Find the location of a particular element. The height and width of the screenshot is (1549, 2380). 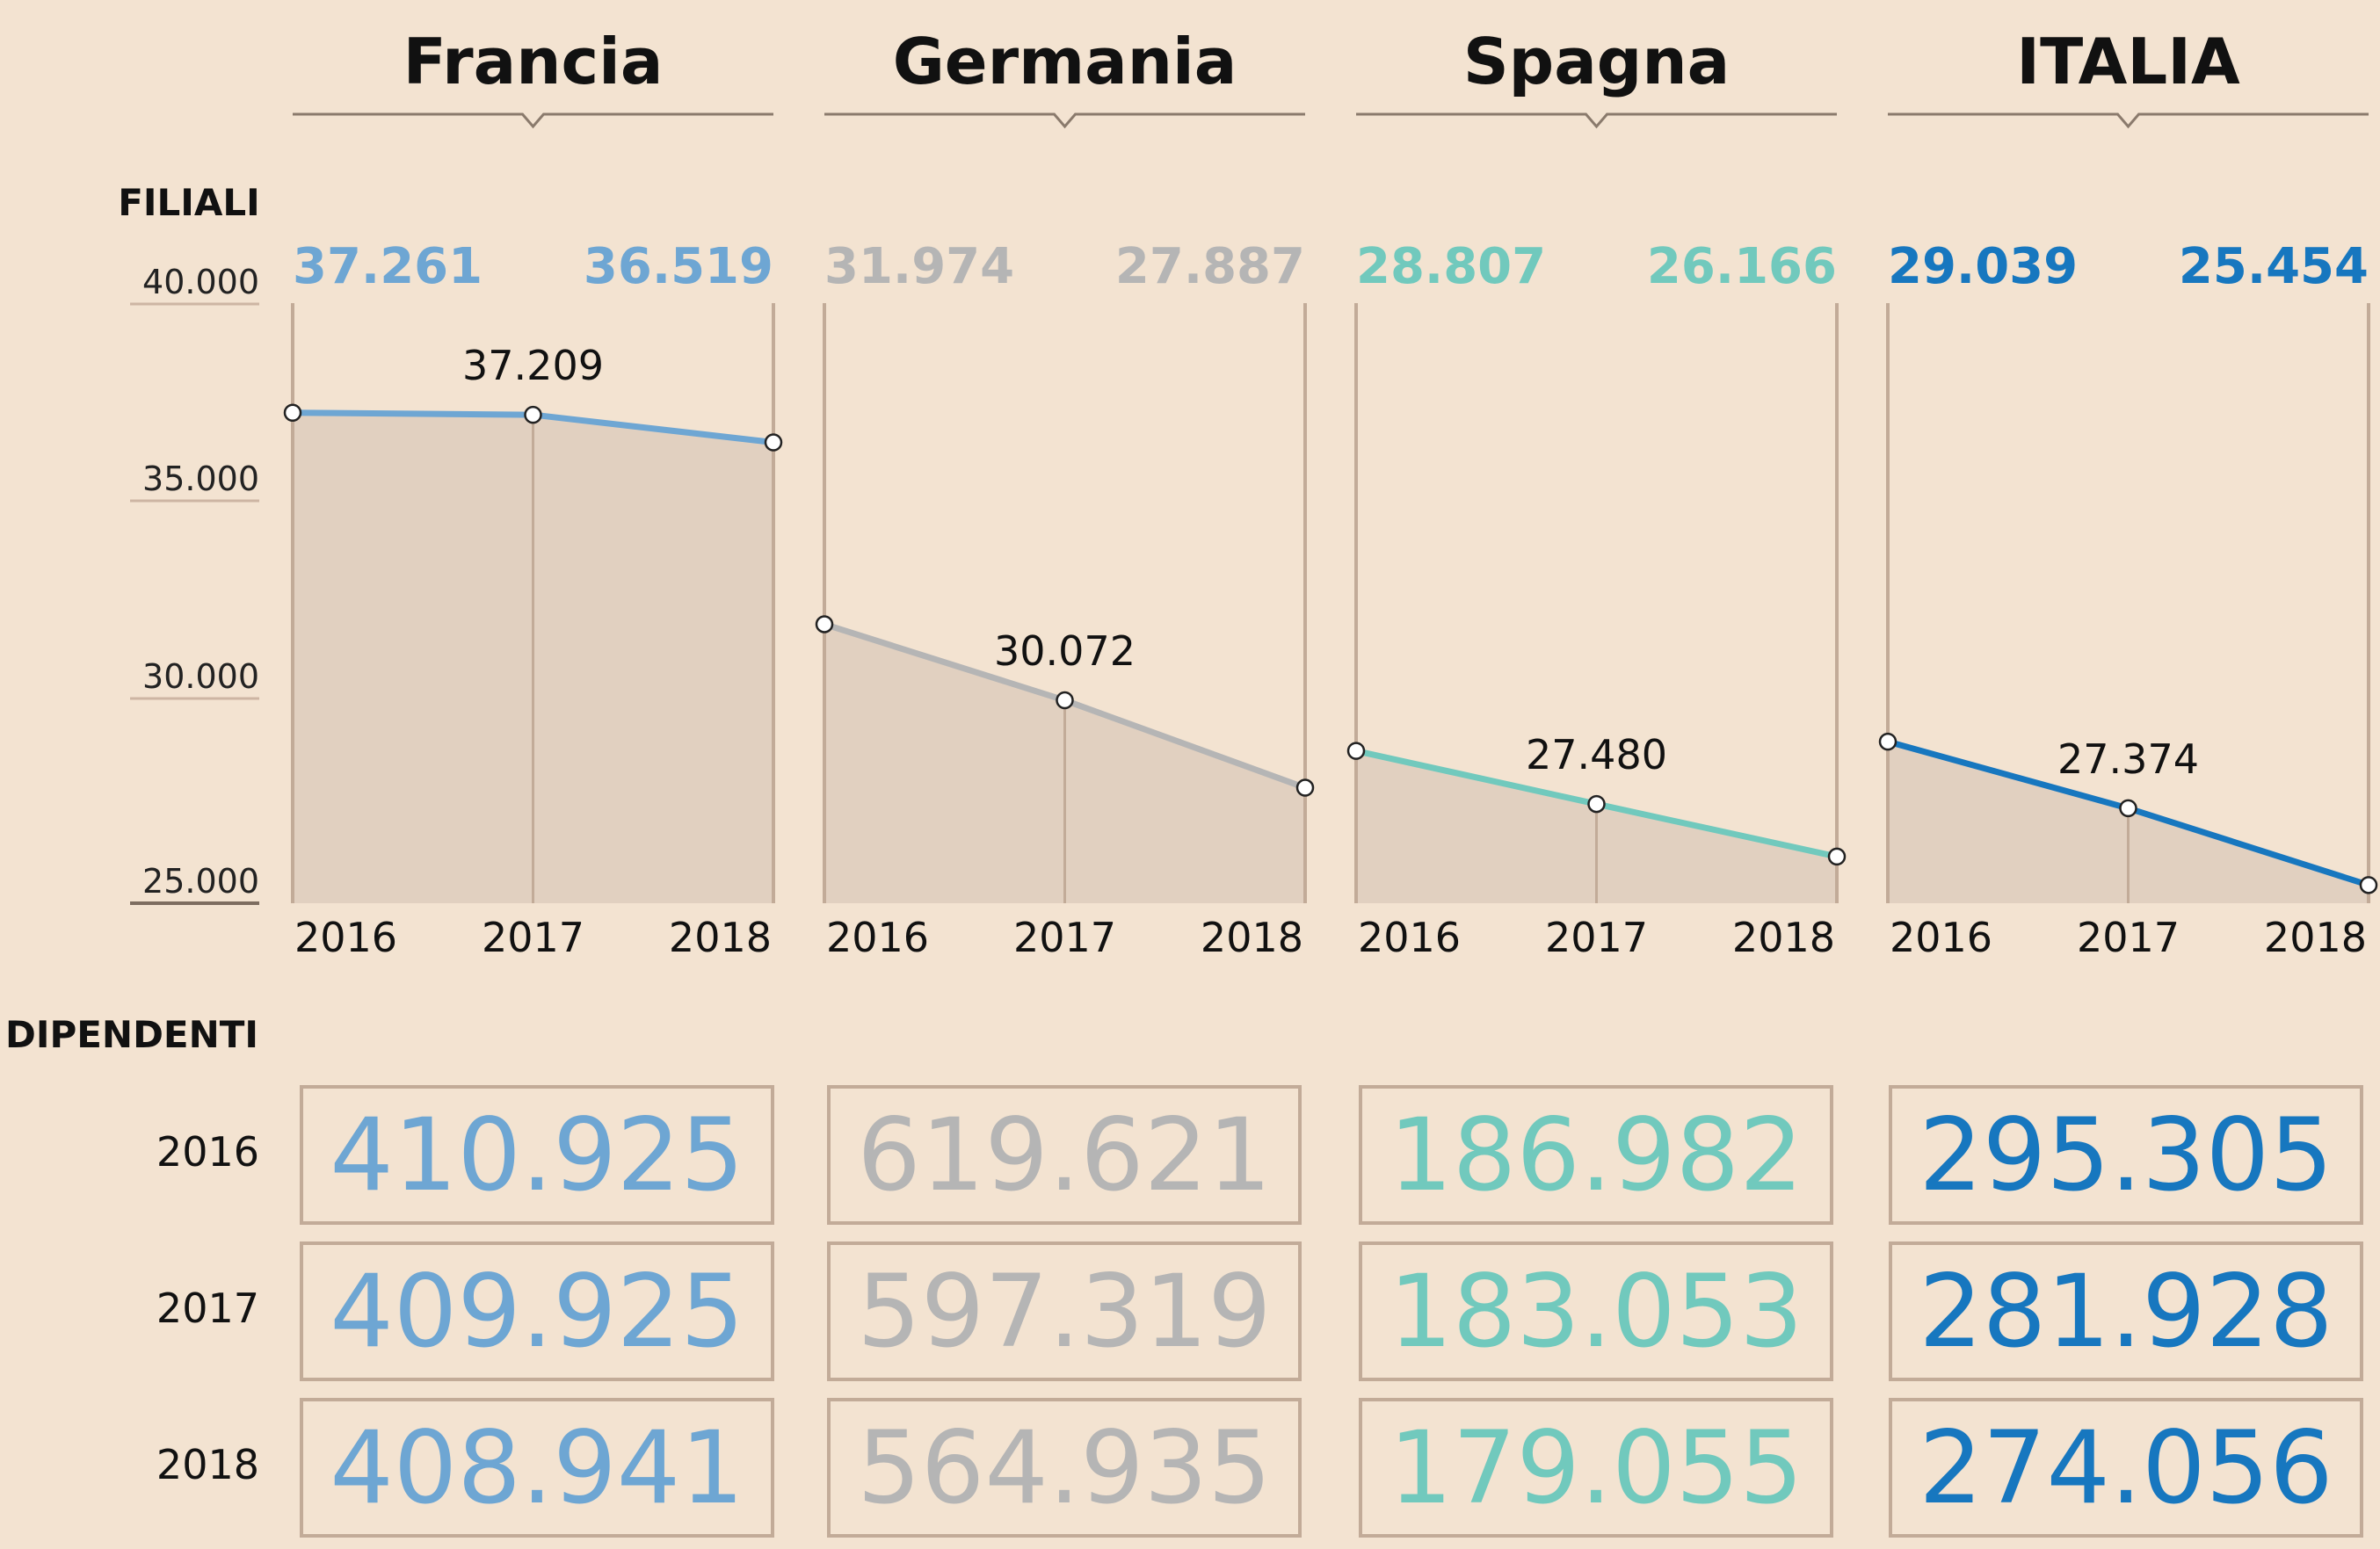

value-label-2018: 26.166 is located at coordinates (1742, 266).